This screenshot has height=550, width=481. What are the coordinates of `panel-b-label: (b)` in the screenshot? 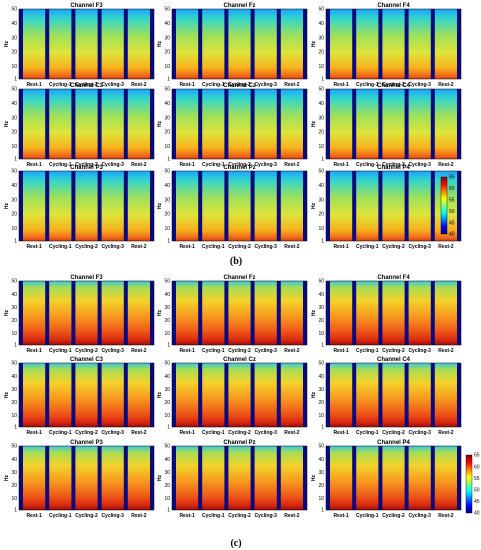 It's located at (236, 261).